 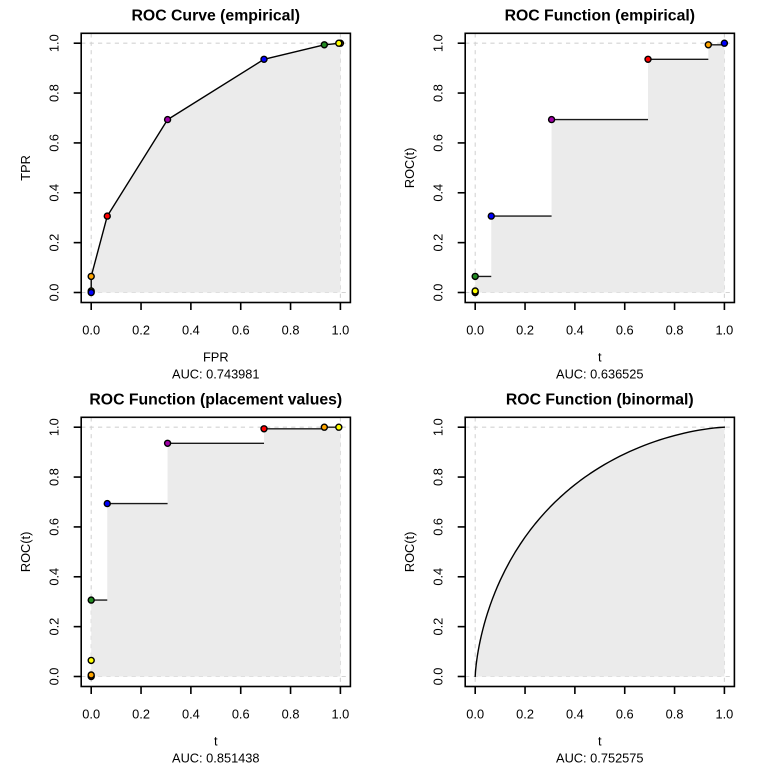 What do you see at coordinates (215, 400) in the screenshot?
I see `panel-title: ROC Function (placement values)` at bounding box center [215, 400].